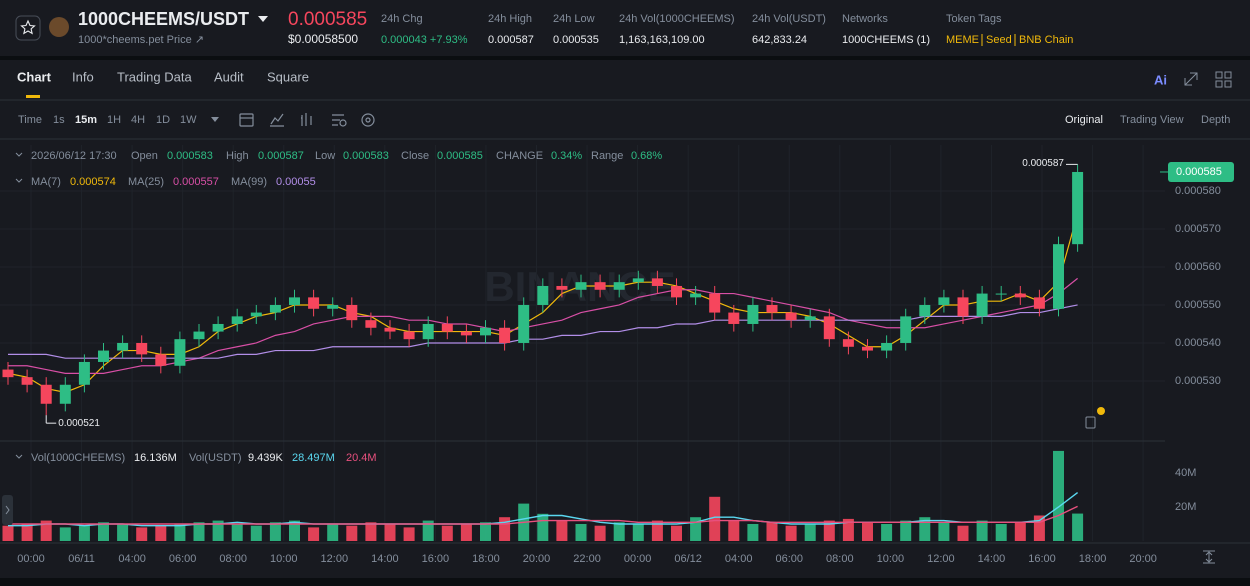 The image size is (1250, 586). Describe the element at coordinates (1185, 507) in the screenshot. I see `volume-tick-label: 20M` at that location.